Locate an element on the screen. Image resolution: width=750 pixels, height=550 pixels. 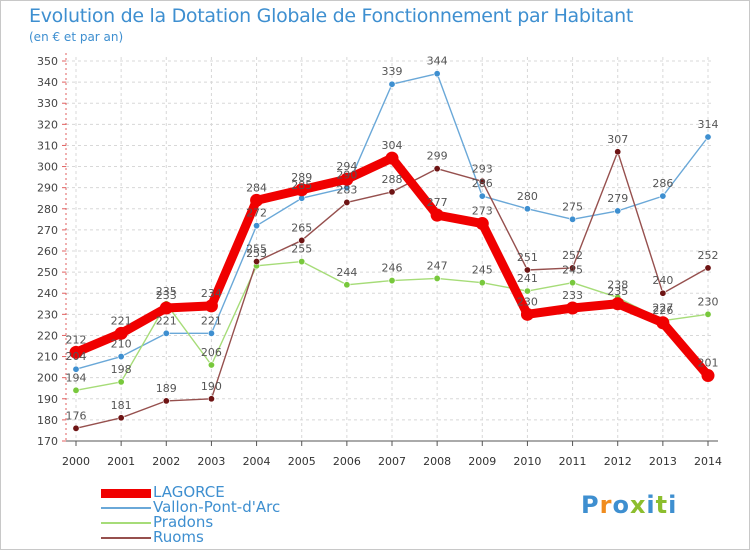
data-label-pradons: 227 is located at coordinates (662, 308).